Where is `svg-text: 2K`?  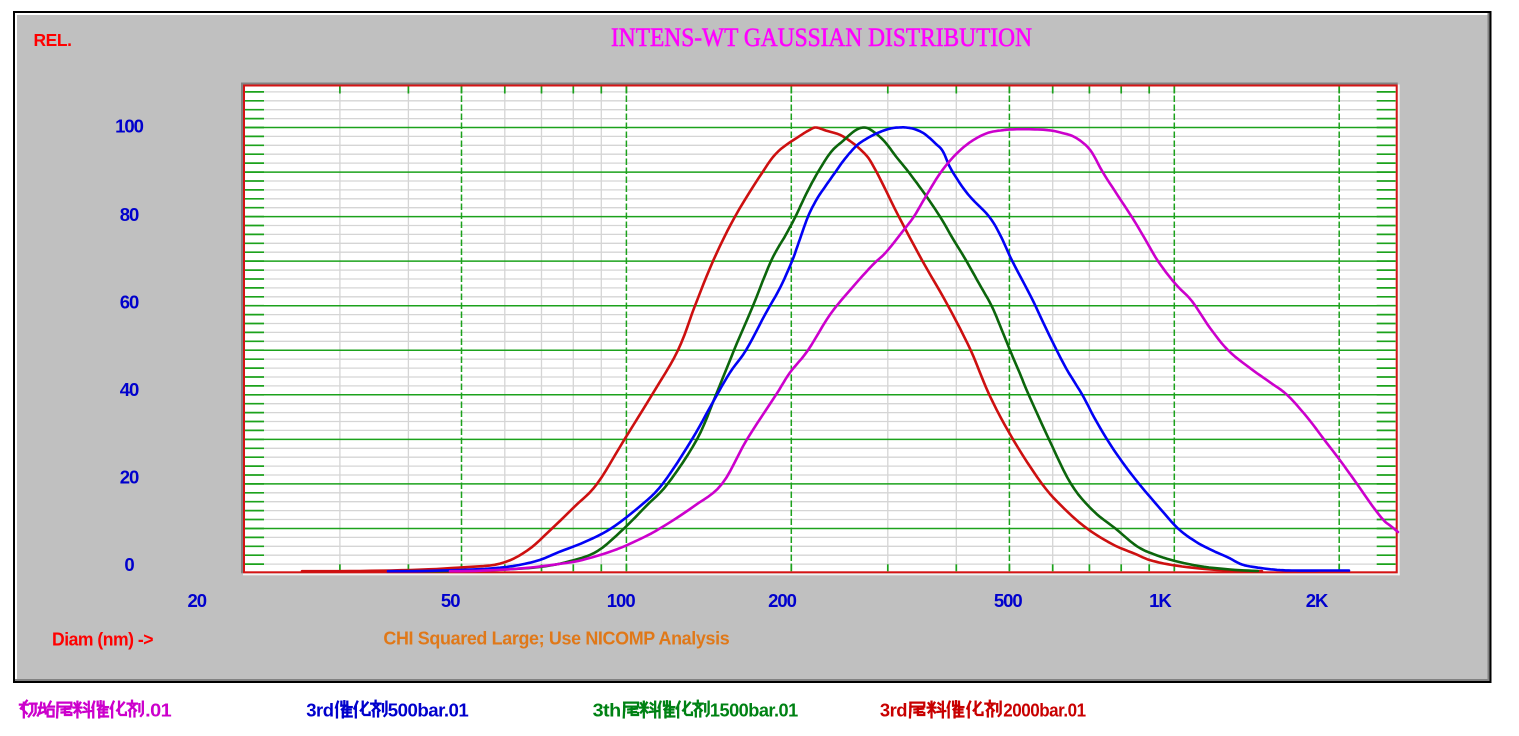
svg-text: 2K is located at coordinates (1317, 600).